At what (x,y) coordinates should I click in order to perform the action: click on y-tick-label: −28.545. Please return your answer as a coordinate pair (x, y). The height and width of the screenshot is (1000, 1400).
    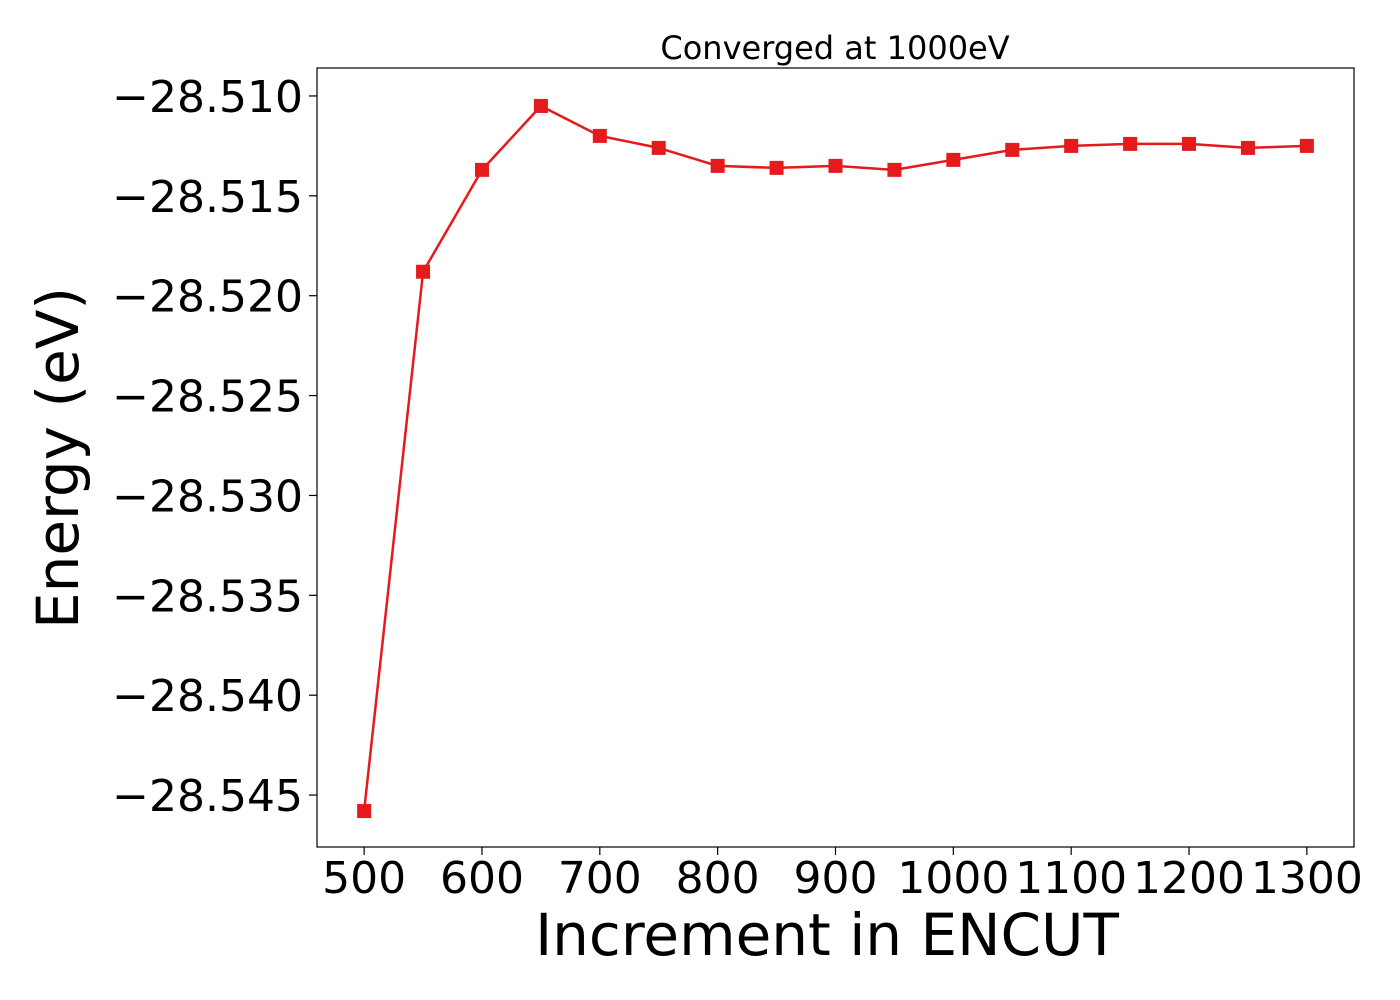
    Looking at the image, I should click on (207, 796).